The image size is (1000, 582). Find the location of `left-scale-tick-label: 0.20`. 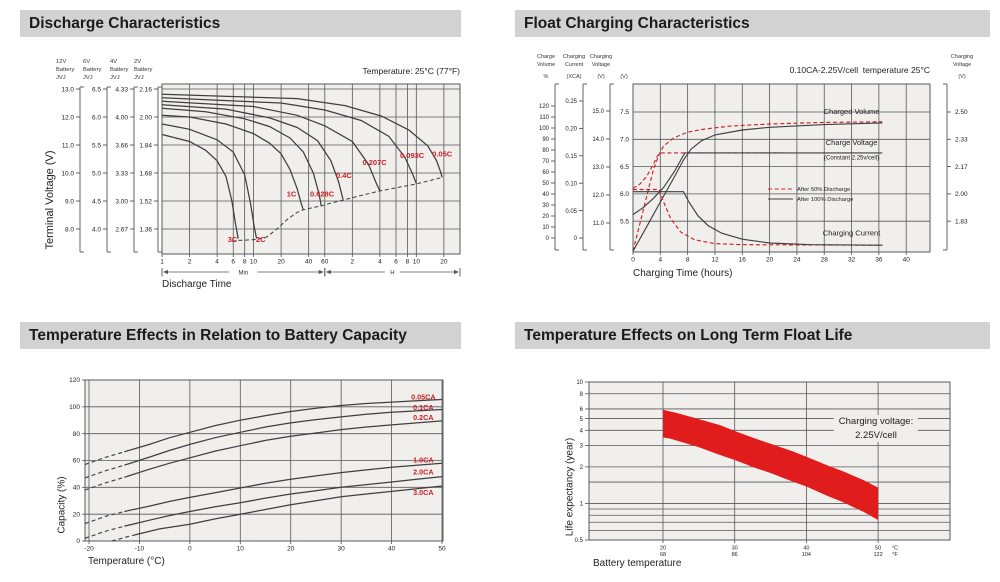

left-scale-tick-label: 0.20 is located at coordinates (571, 130).